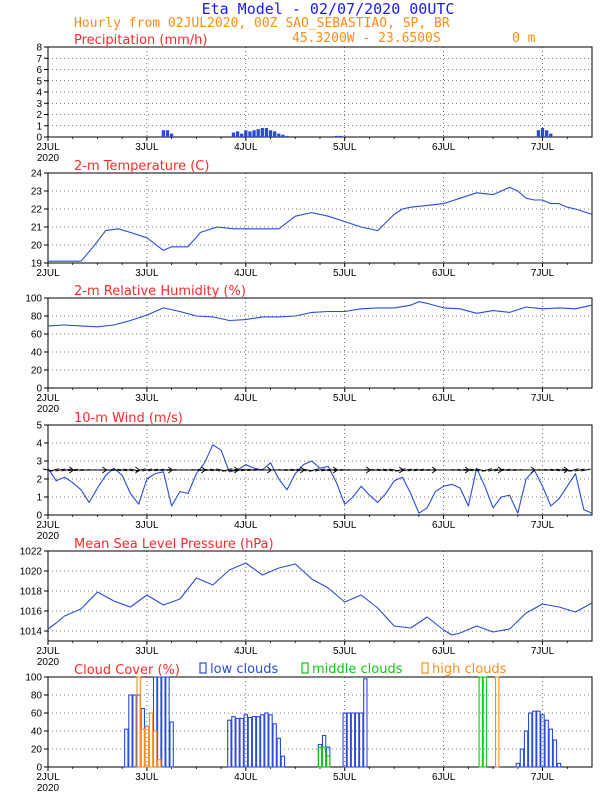  What do you see at coordinates (140, 40) in the screenshot?
I see `panel-title: Precipitation (mm/h)` at bounding box center [140, 40].